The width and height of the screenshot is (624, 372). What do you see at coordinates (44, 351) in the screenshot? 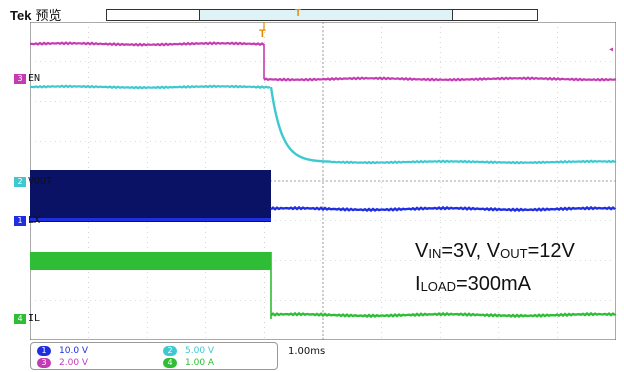
I see `legend-badge-ch1: 1` at bounding box center [44, 351].